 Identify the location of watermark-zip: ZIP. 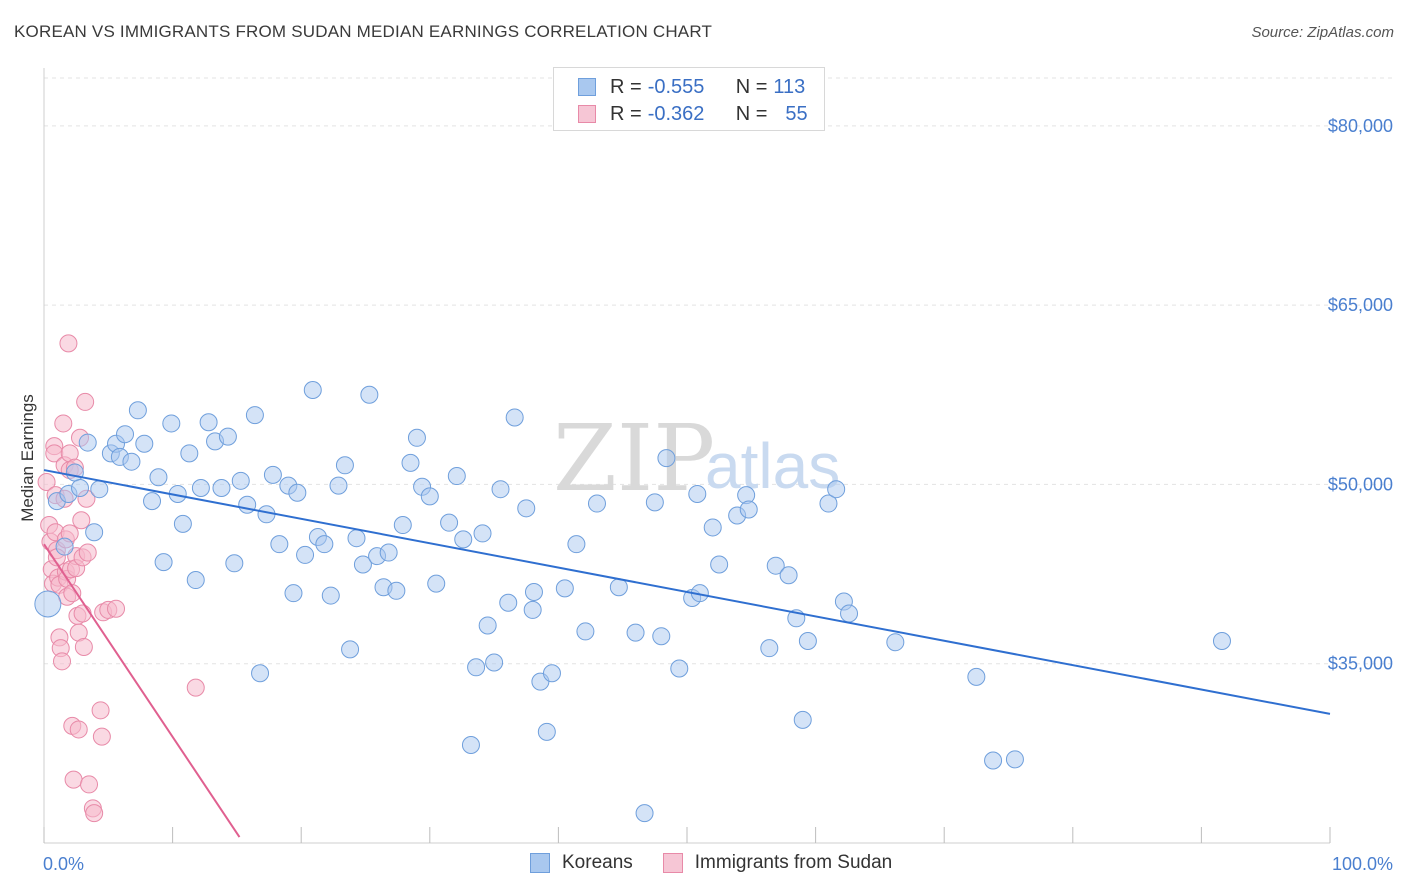
(634, 458).